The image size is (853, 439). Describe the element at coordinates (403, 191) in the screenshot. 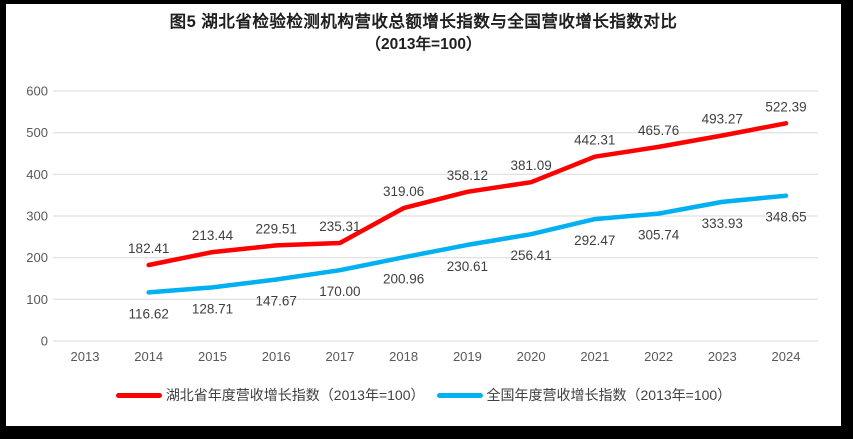

I see `data-label: 319.06` at that location.